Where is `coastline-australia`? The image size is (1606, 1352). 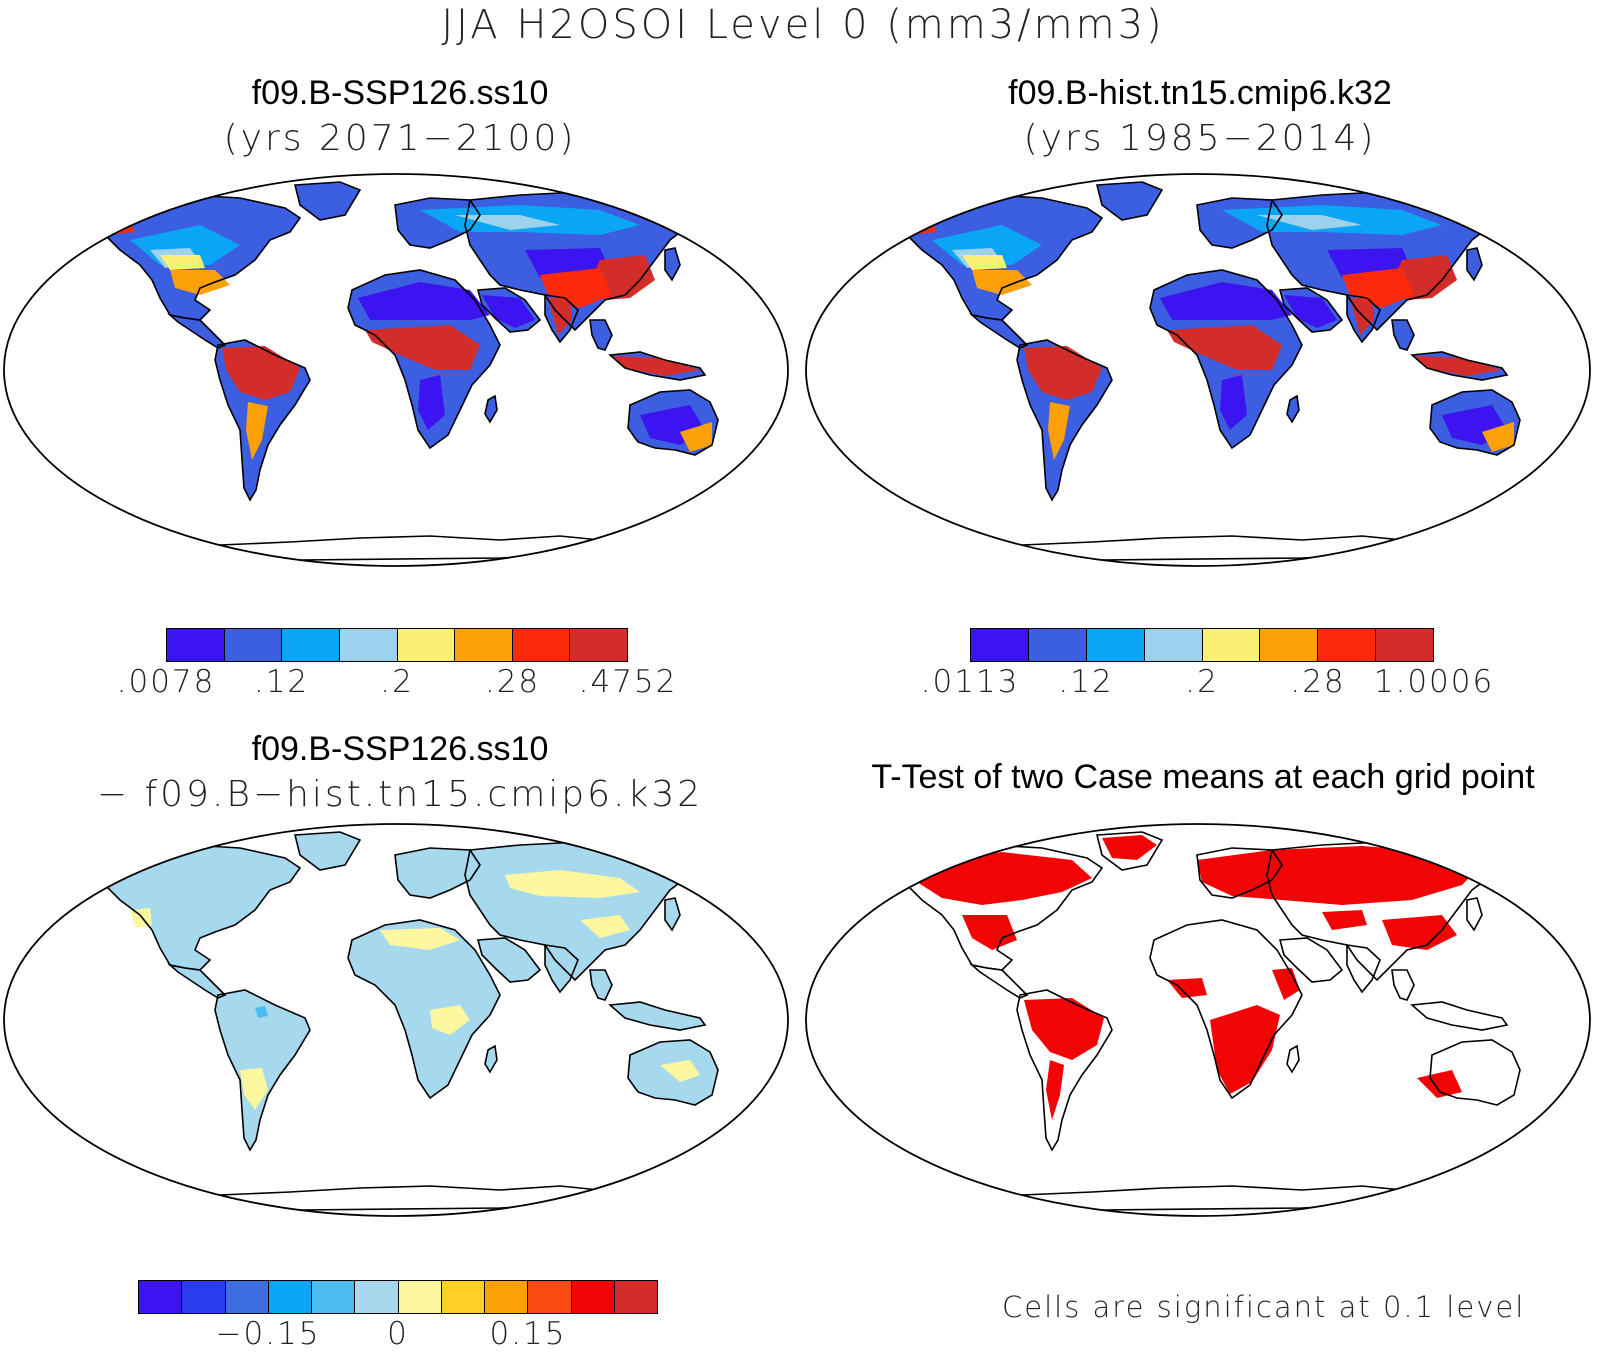
coastline-australia is located at coordinates (673, 1072).